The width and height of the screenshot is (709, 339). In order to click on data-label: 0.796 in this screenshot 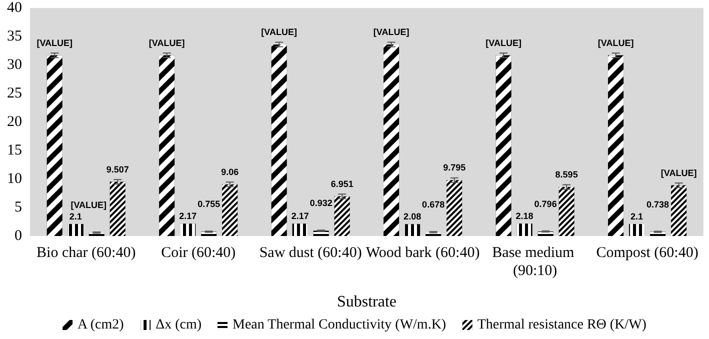, I will do `click(545, 203)`.